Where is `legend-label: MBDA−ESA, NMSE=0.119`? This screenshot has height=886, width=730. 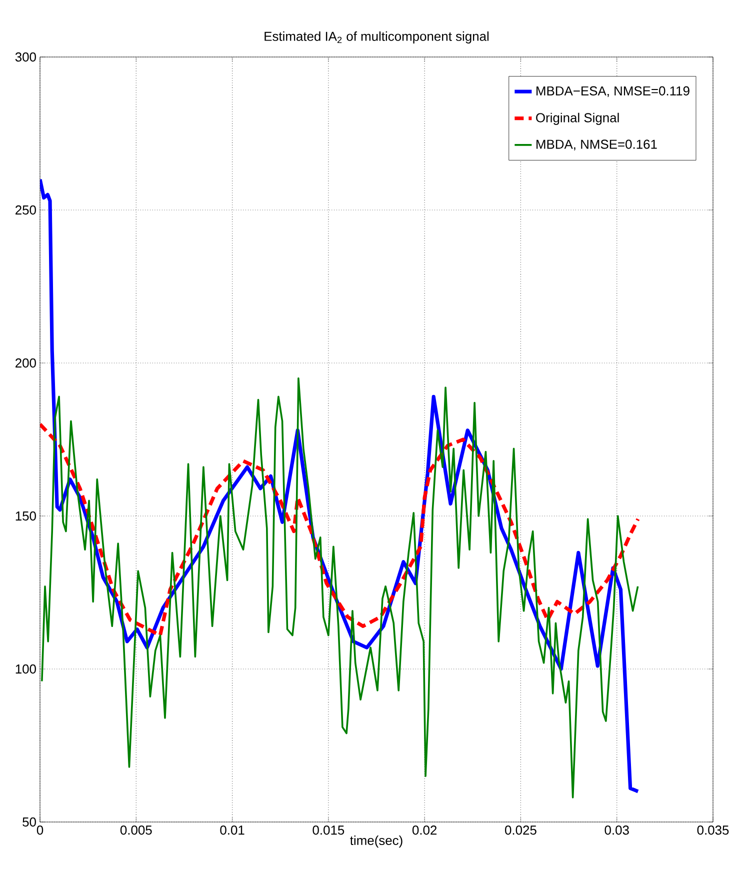
legend-label: MBDA−ESA, NMSE=0.119 is located at coordinates (613, 92).